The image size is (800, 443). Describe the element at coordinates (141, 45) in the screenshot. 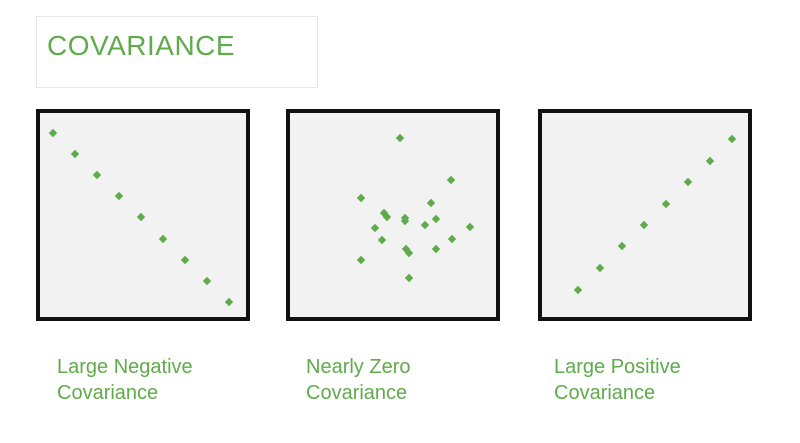

I see `page-title: COVARIANCE` at that location.